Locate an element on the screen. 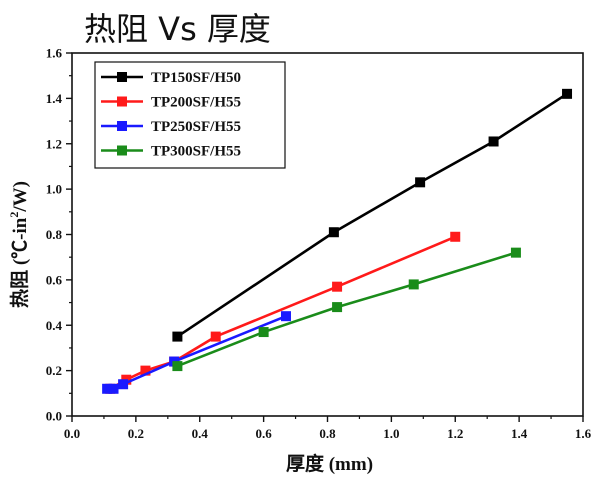  x-tick-label: 1.4 is located at coordinates (519, 433).